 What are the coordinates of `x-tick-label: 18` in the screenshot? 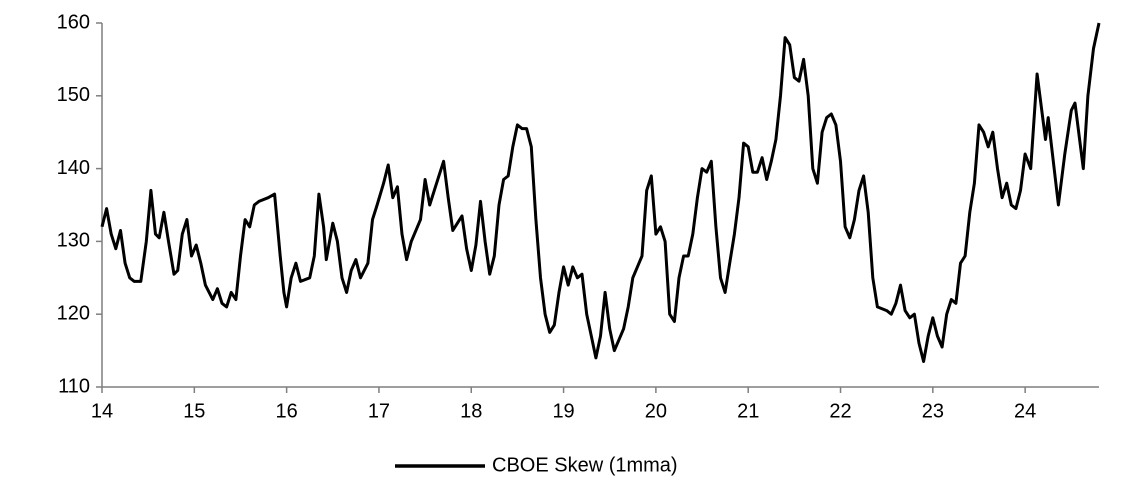 It's located at (471, 411).